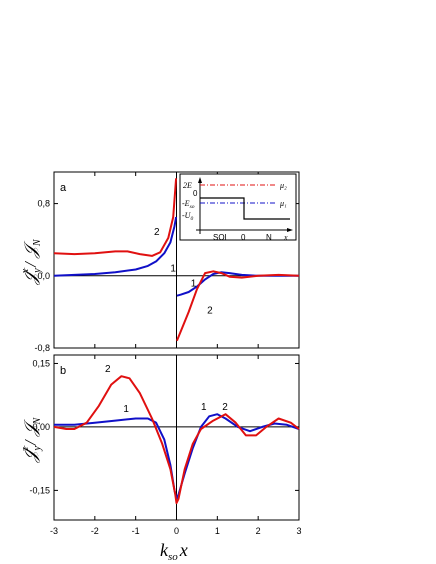  What do you see at coordinates (285, 237) in the screenshot?
I see `inset-region-x: x` at bounding box center [285, 237].